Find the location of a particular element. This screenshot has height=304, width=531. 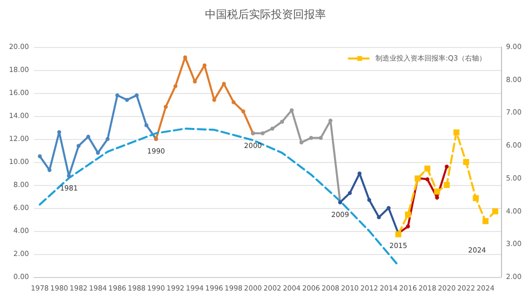

chart-title: 中国税后实际投资回报率 is located at coordinates (265, 14).